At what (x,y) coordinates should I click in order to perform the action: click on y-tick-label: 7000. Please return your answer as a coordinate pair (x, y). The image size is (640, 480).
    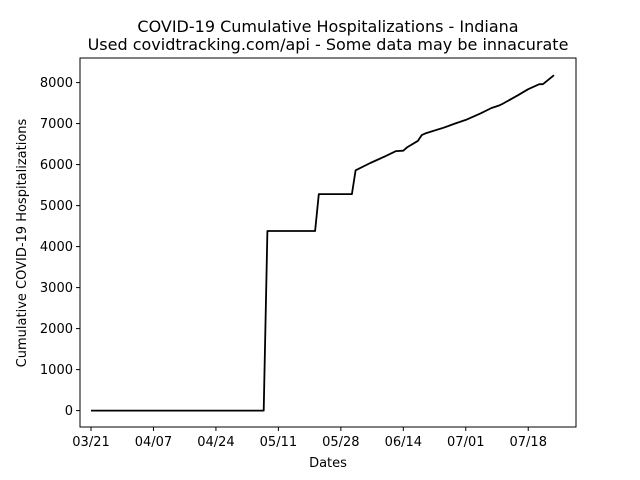
    Looking at the image, I should click on (56, 124).